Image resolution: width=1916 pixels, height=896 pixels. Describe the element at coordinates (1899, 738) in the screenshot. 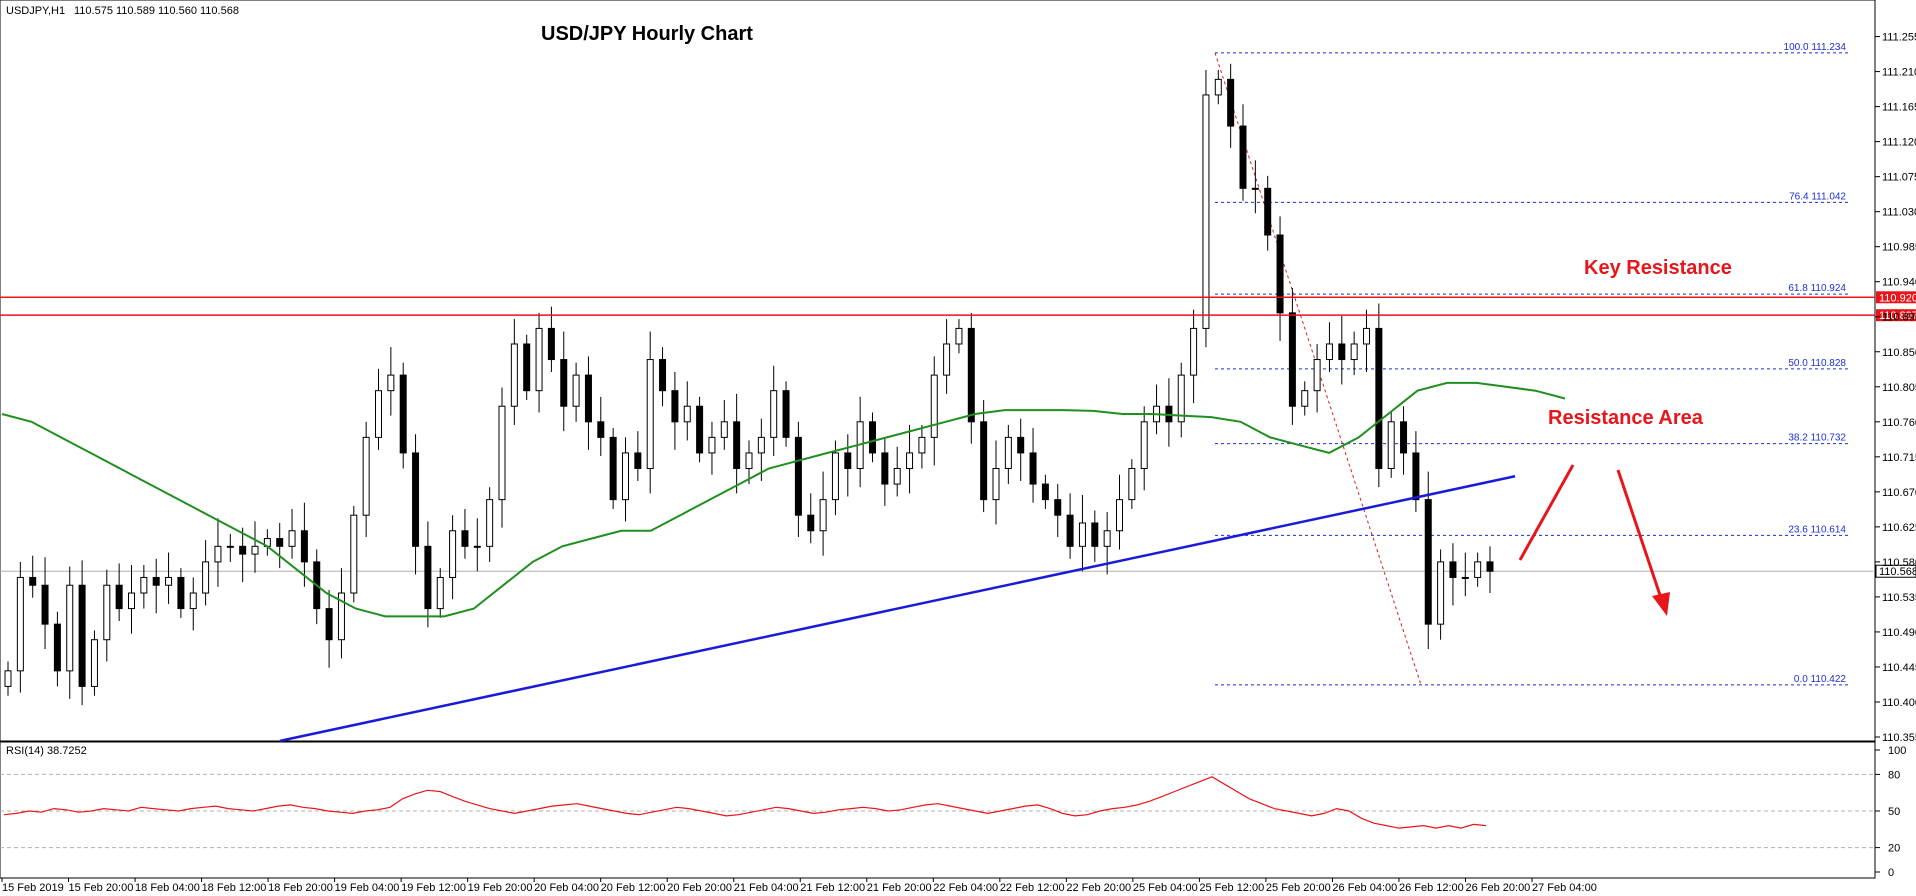

I see `price-tick-label: 110.355` at that location.